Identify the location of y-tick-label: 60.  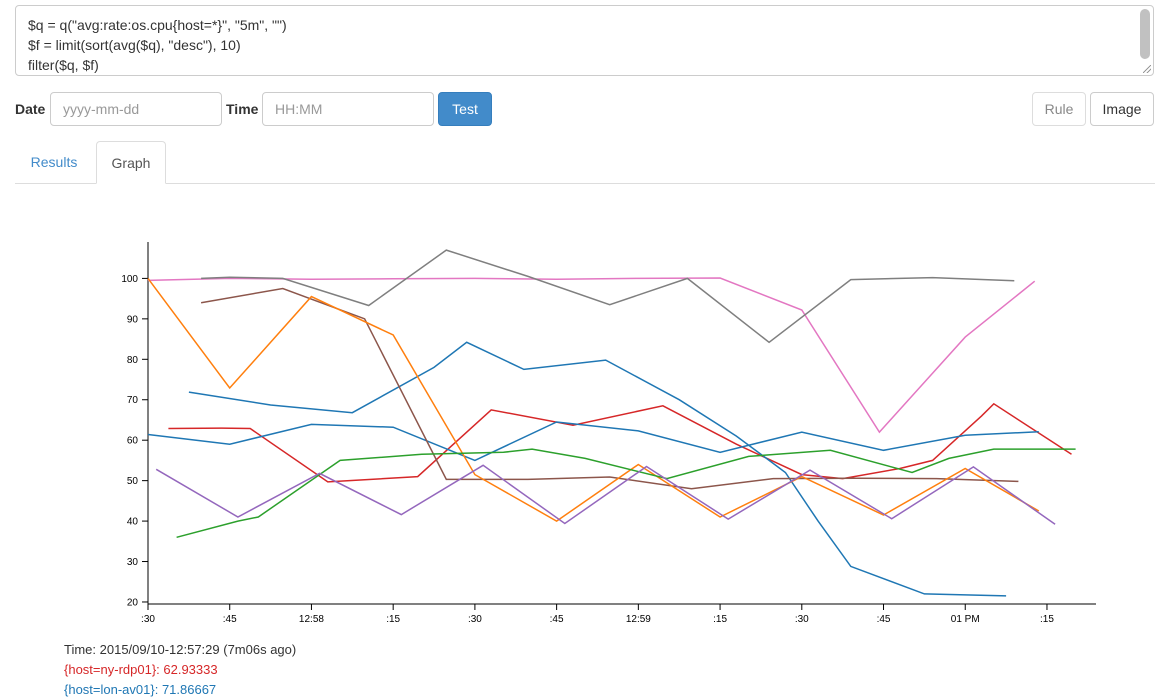
(133, 441).